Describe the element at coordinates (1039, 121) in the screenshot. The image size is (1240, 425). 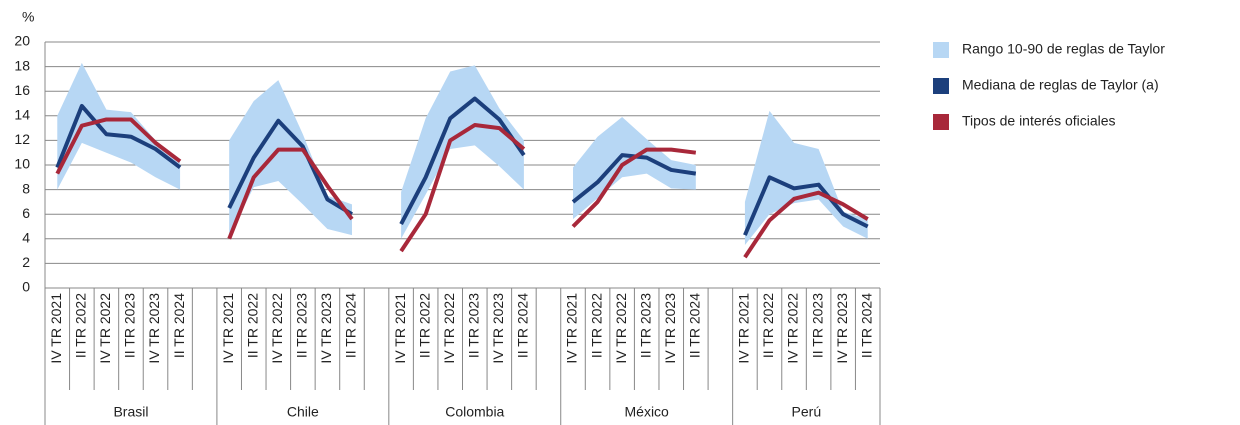
I see `legend-label: Tipos de interés oficiales` at that location.